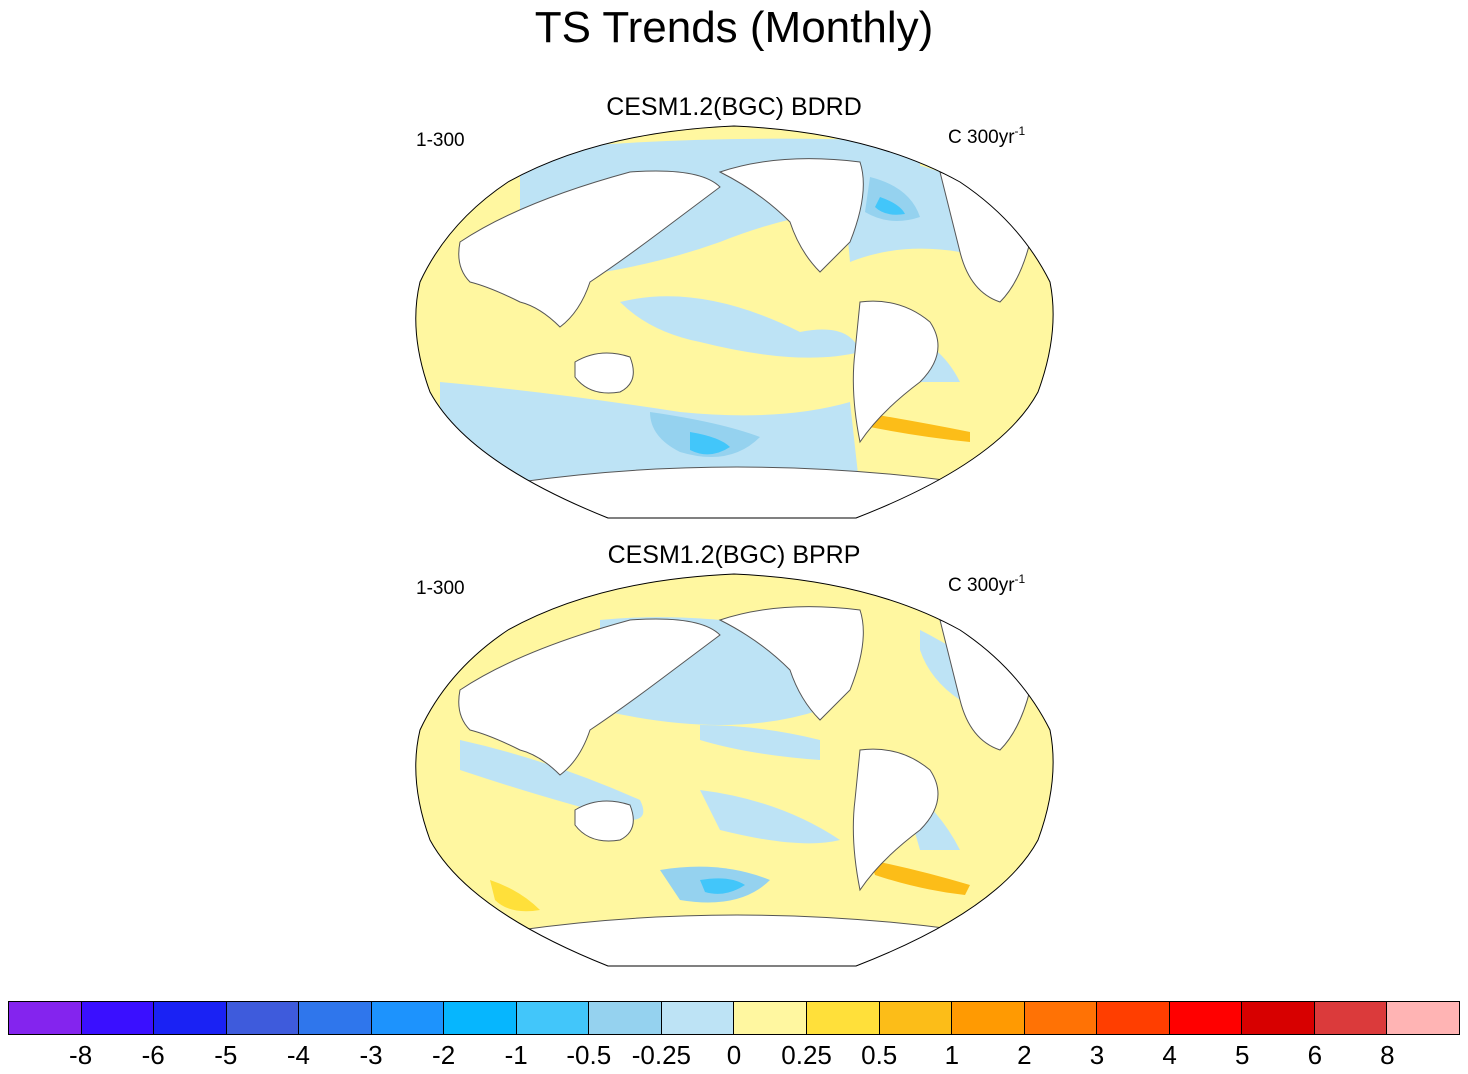  Describe the element at coordinates (516, 1055) in the screenshot. I see `colorbar-label: -1` at that location.